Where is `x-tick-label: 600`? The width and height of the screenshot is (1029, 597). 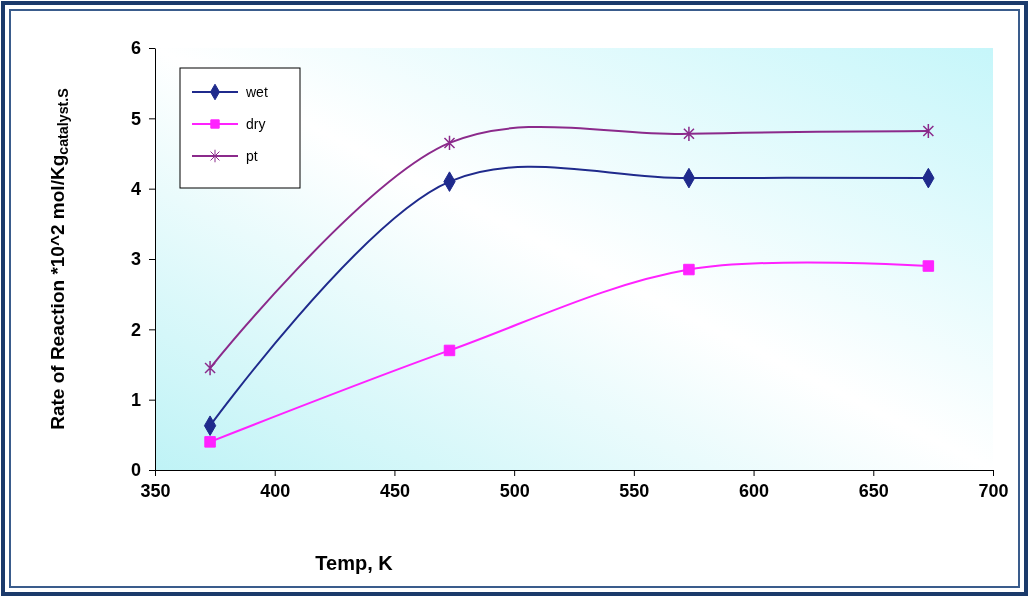
x-tick-label: 600 is located at coordinates (754, 490).